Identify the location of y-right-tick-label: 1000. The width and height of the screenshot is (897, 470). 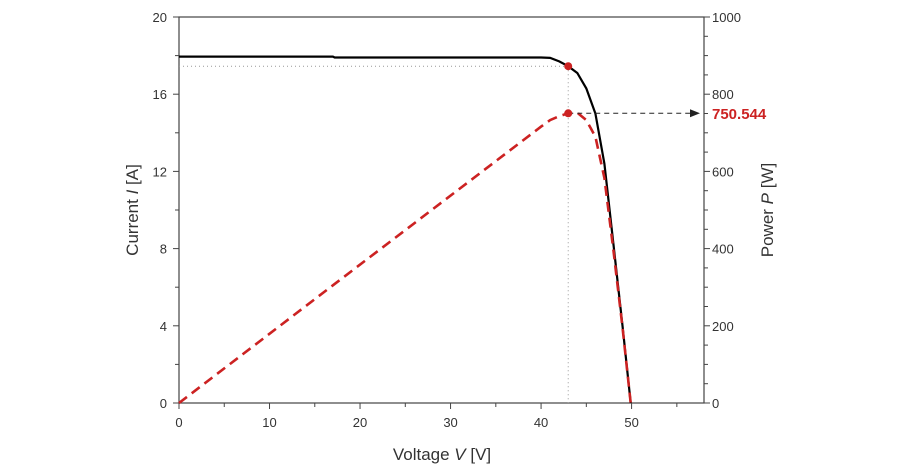
(726, 17).